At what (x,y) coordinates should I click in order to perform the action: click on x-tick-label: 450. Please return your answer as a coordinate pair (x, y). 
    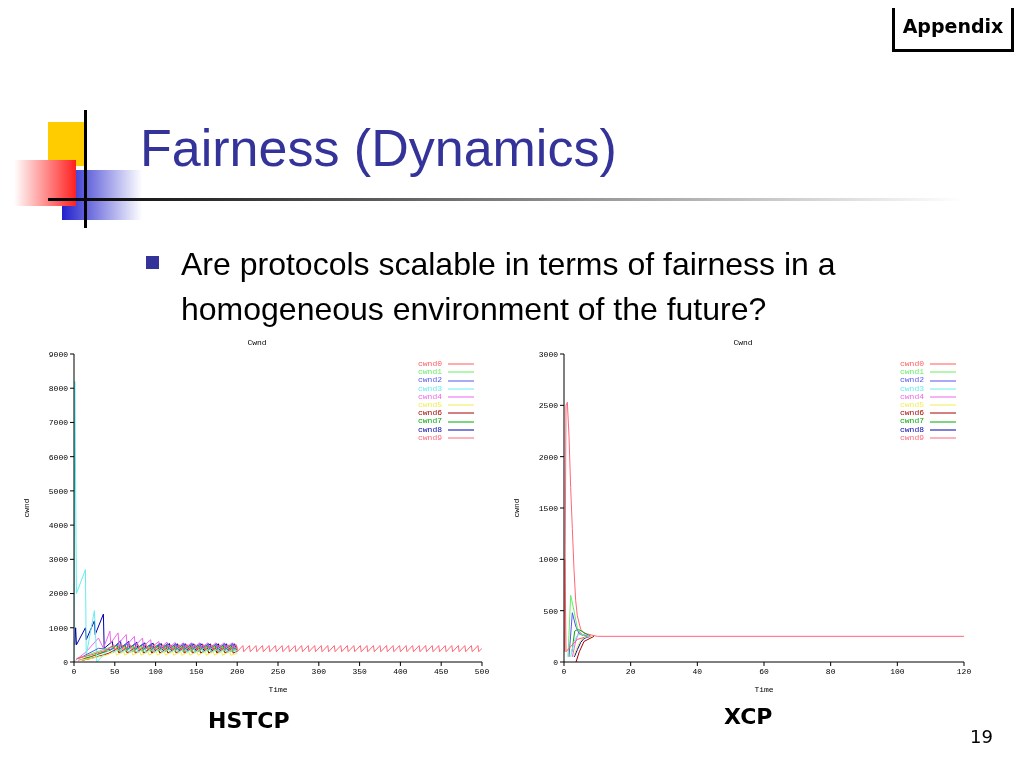
    Looking at the image, I should click on (441, 671).